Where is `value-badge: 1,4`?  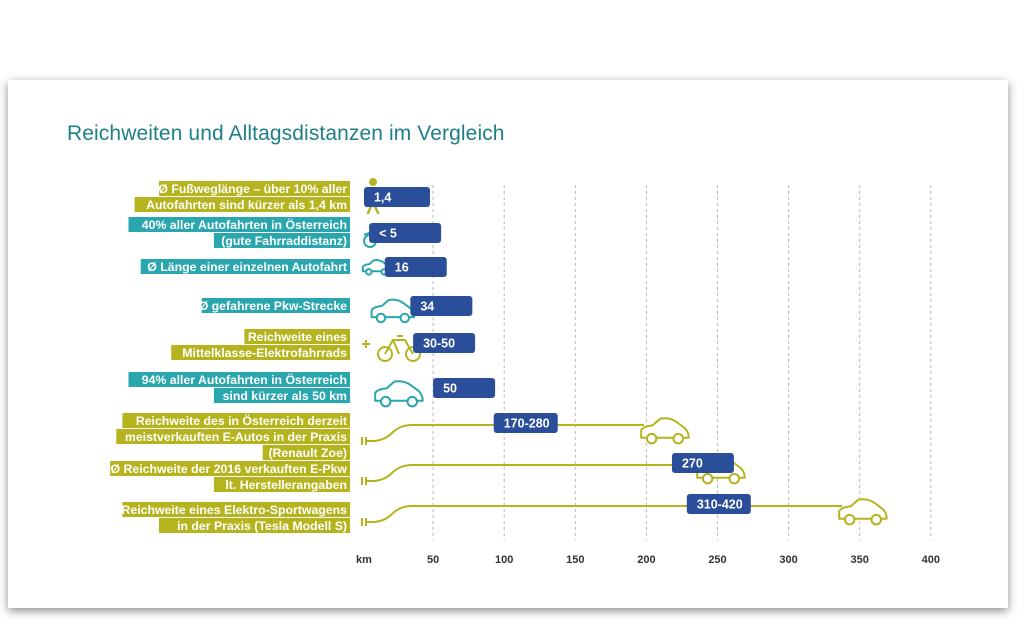 value-badge: 1,4 is located at coordinates (396, 197).